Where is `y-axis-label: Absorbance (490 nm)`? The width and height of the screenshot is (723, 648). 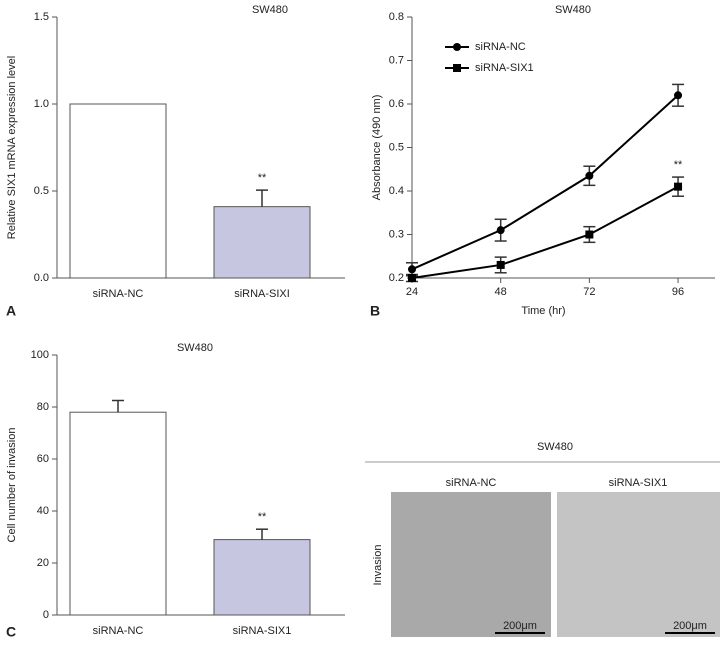 y-axis-label: Absorbance (490 nm) is located at coordinates (377, 148).